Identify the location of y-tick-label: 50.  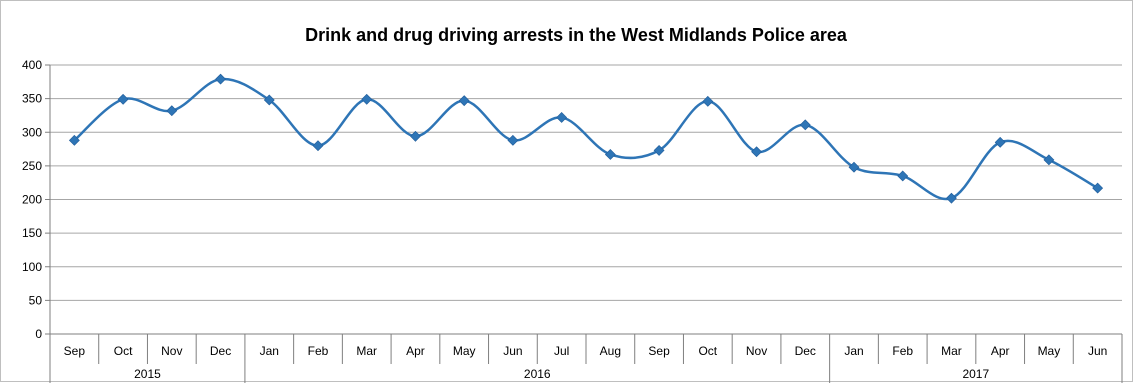
(36, 300).